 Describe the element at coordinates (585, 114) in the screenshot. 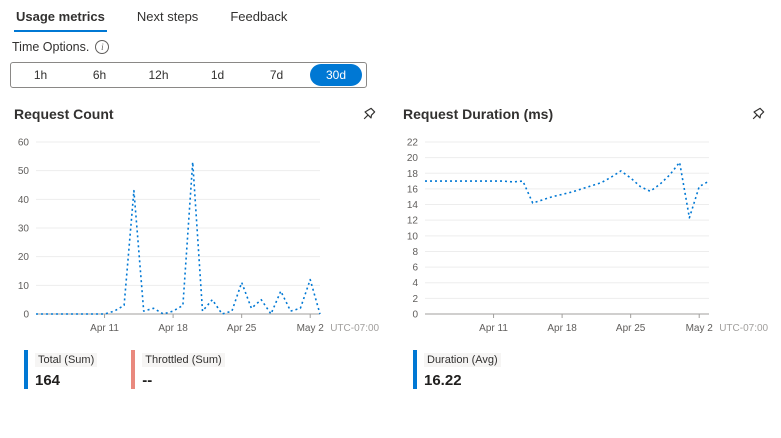

I see `request-duration-header: Request Duration (ms)` at that location.